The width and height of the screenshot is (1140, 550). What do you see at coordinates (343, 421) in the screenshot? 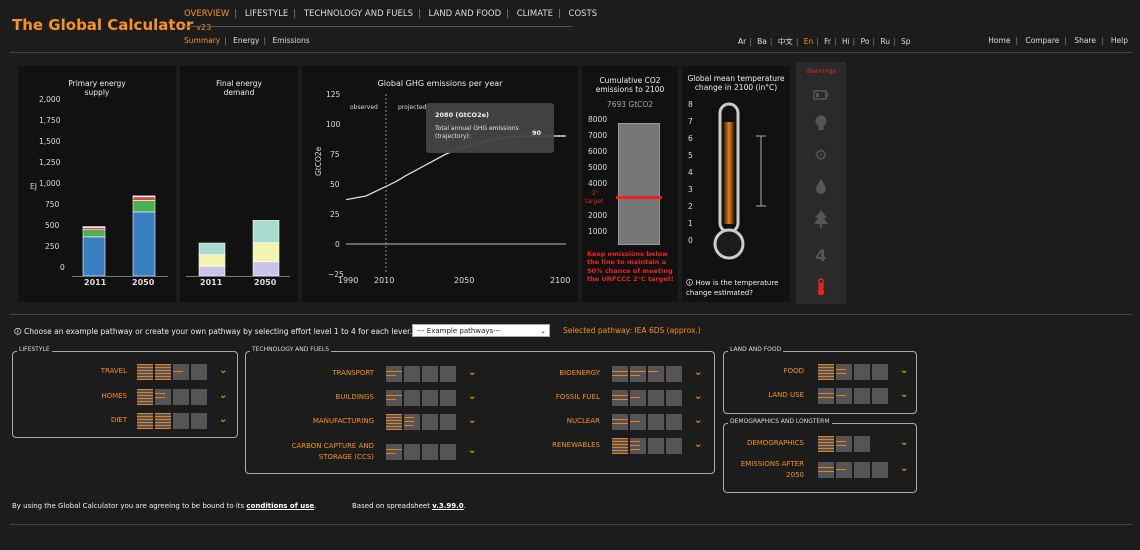
I see `lever-label: MANUFACTURING` at bounding box center [343, 421].